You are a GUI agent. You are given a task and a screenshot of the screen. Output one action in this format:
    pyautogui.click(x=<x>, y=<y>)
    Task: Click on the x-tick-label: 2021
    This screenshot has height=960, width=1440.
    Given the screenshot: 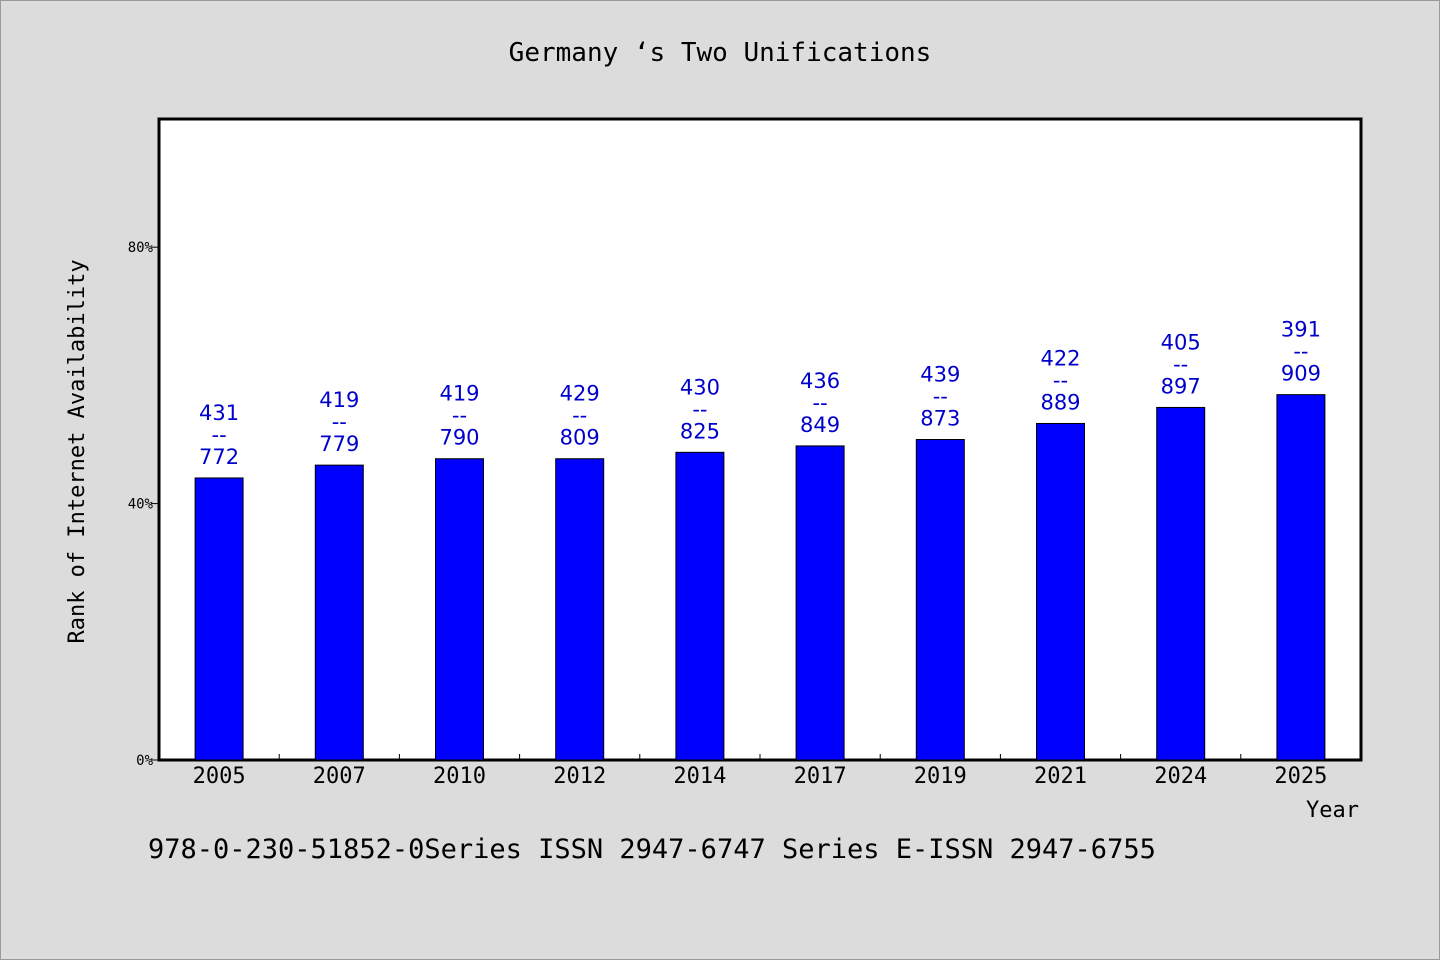 What is the action you would take?
    pyautogui.click(x=1060, y=776)
    